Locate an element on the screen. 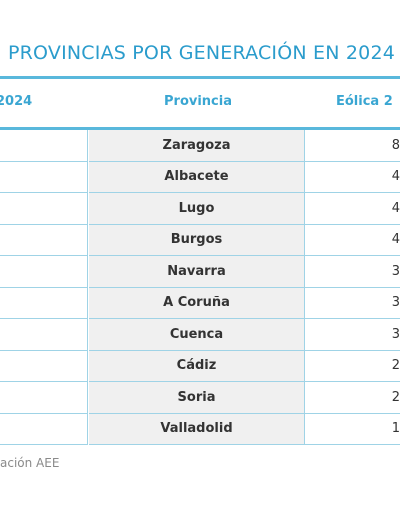 The image size is (400, 516). value-cell: 8 is located at coordinates (352, 146).